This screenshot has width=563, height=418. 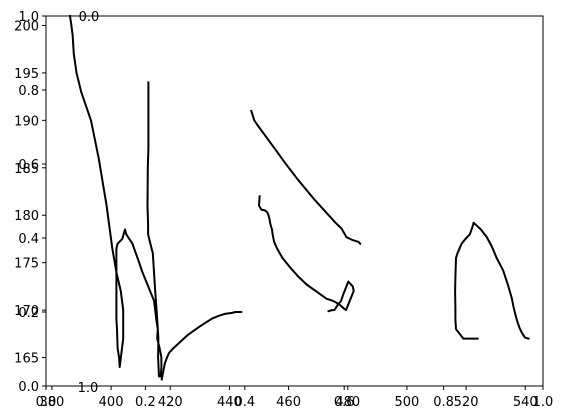 I want to click on y-tick-label: 185, so click(x=26, y=169).